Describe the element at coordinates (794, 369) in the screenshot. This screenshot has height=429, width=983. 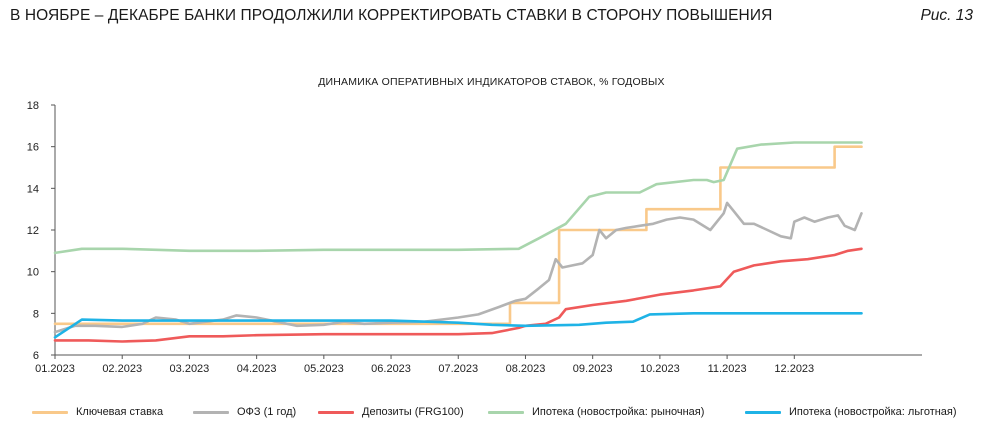
I see `x-tick-label: 12.2023` at that location.